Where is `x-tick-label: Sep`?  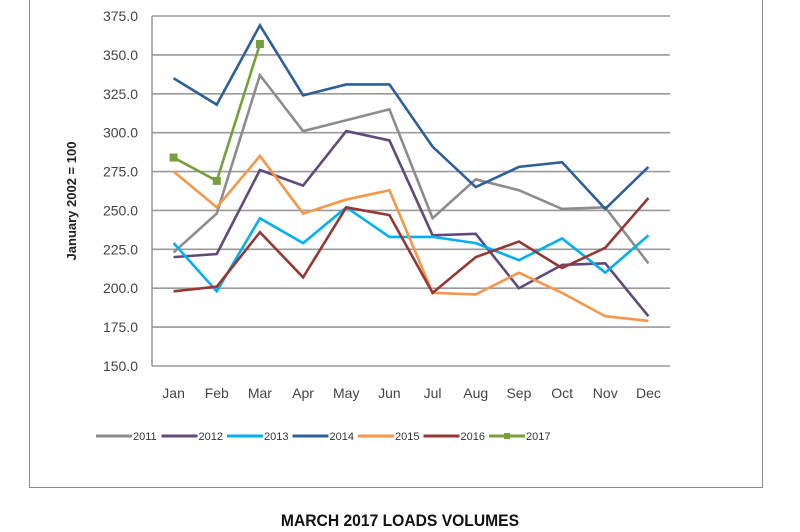
x-tick-label: Sep is located at coordinates (518, 393).